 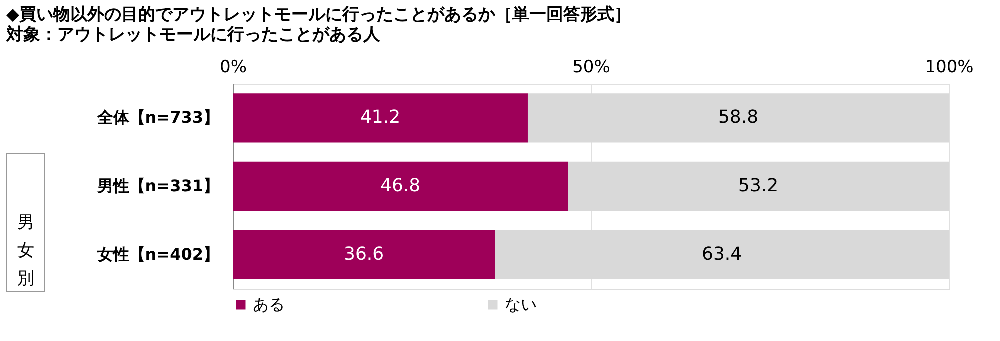 What do you see at coordinates (158, 118) in the screenshot?
I see `y-tick-label: 全体【n=733】` at bounding box center [158, 118].